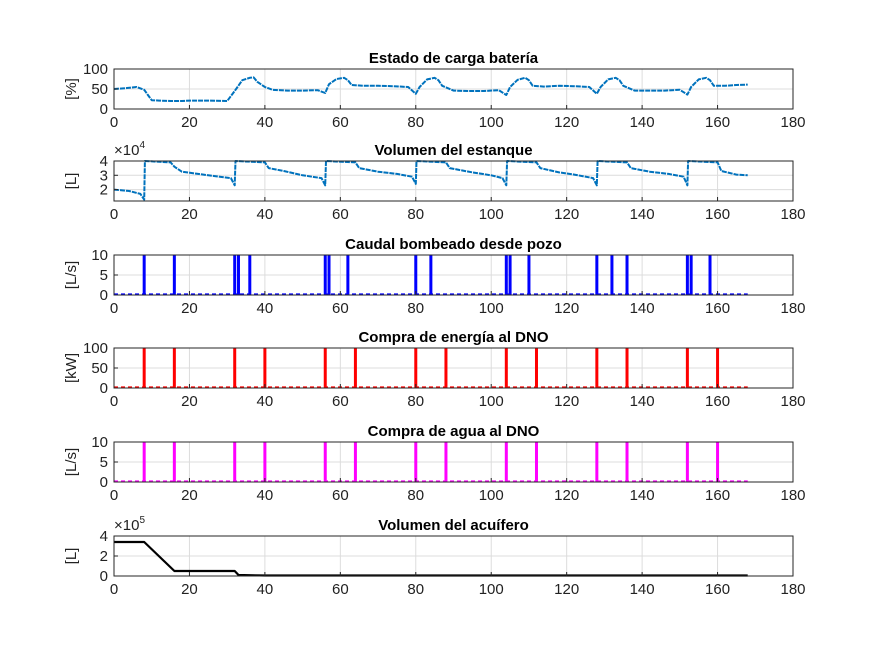  I want to click on axis-exponent: ×10⁵, so click(129, 524).